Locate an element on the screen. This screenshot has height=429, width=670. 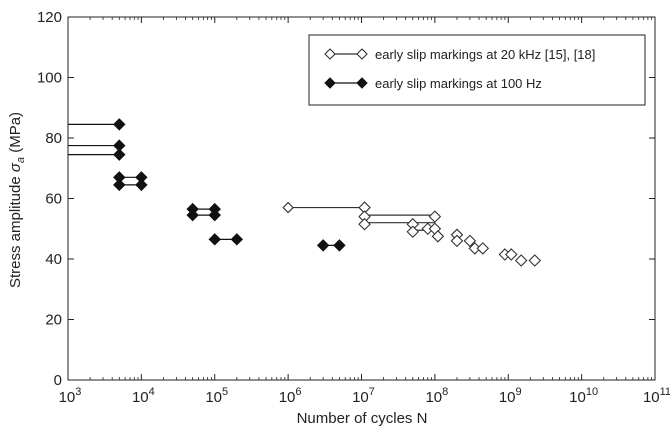
y-axis-title-unit: (MPa) is located at coordinates (15, 134).